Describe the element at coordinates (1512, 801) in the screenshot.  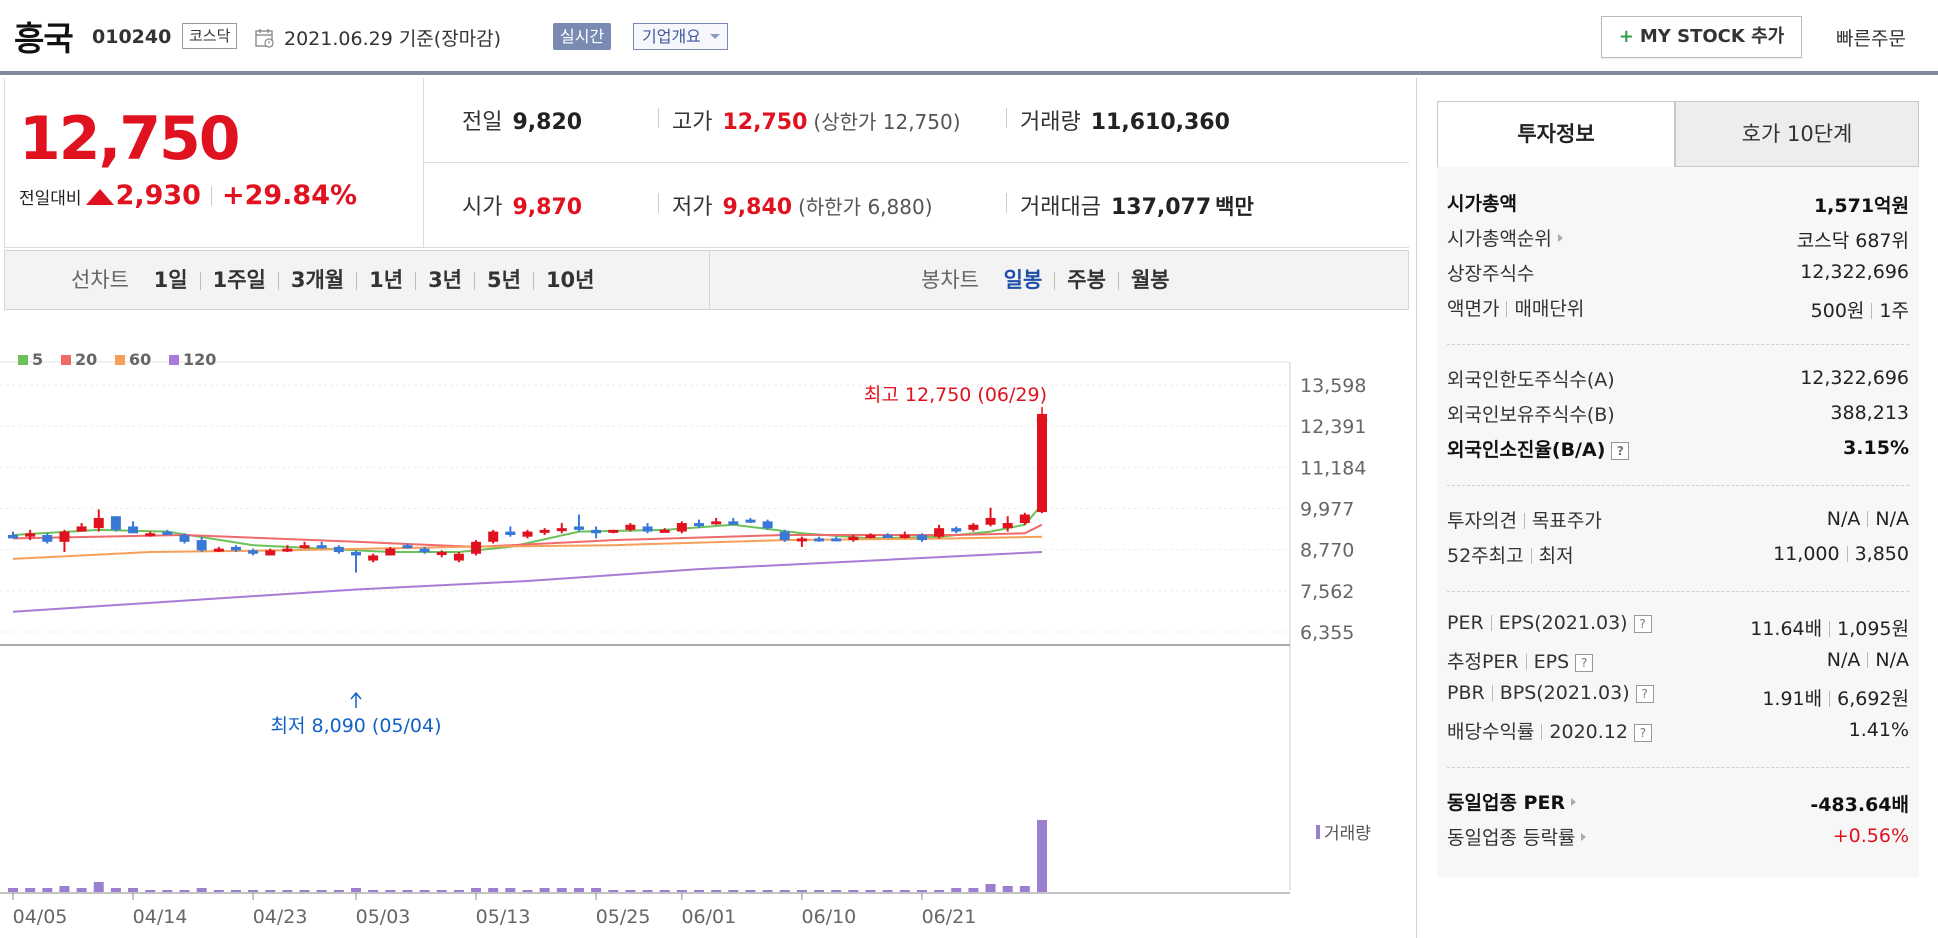
I see `sector-per-link: 동일업종 PER` at that location.